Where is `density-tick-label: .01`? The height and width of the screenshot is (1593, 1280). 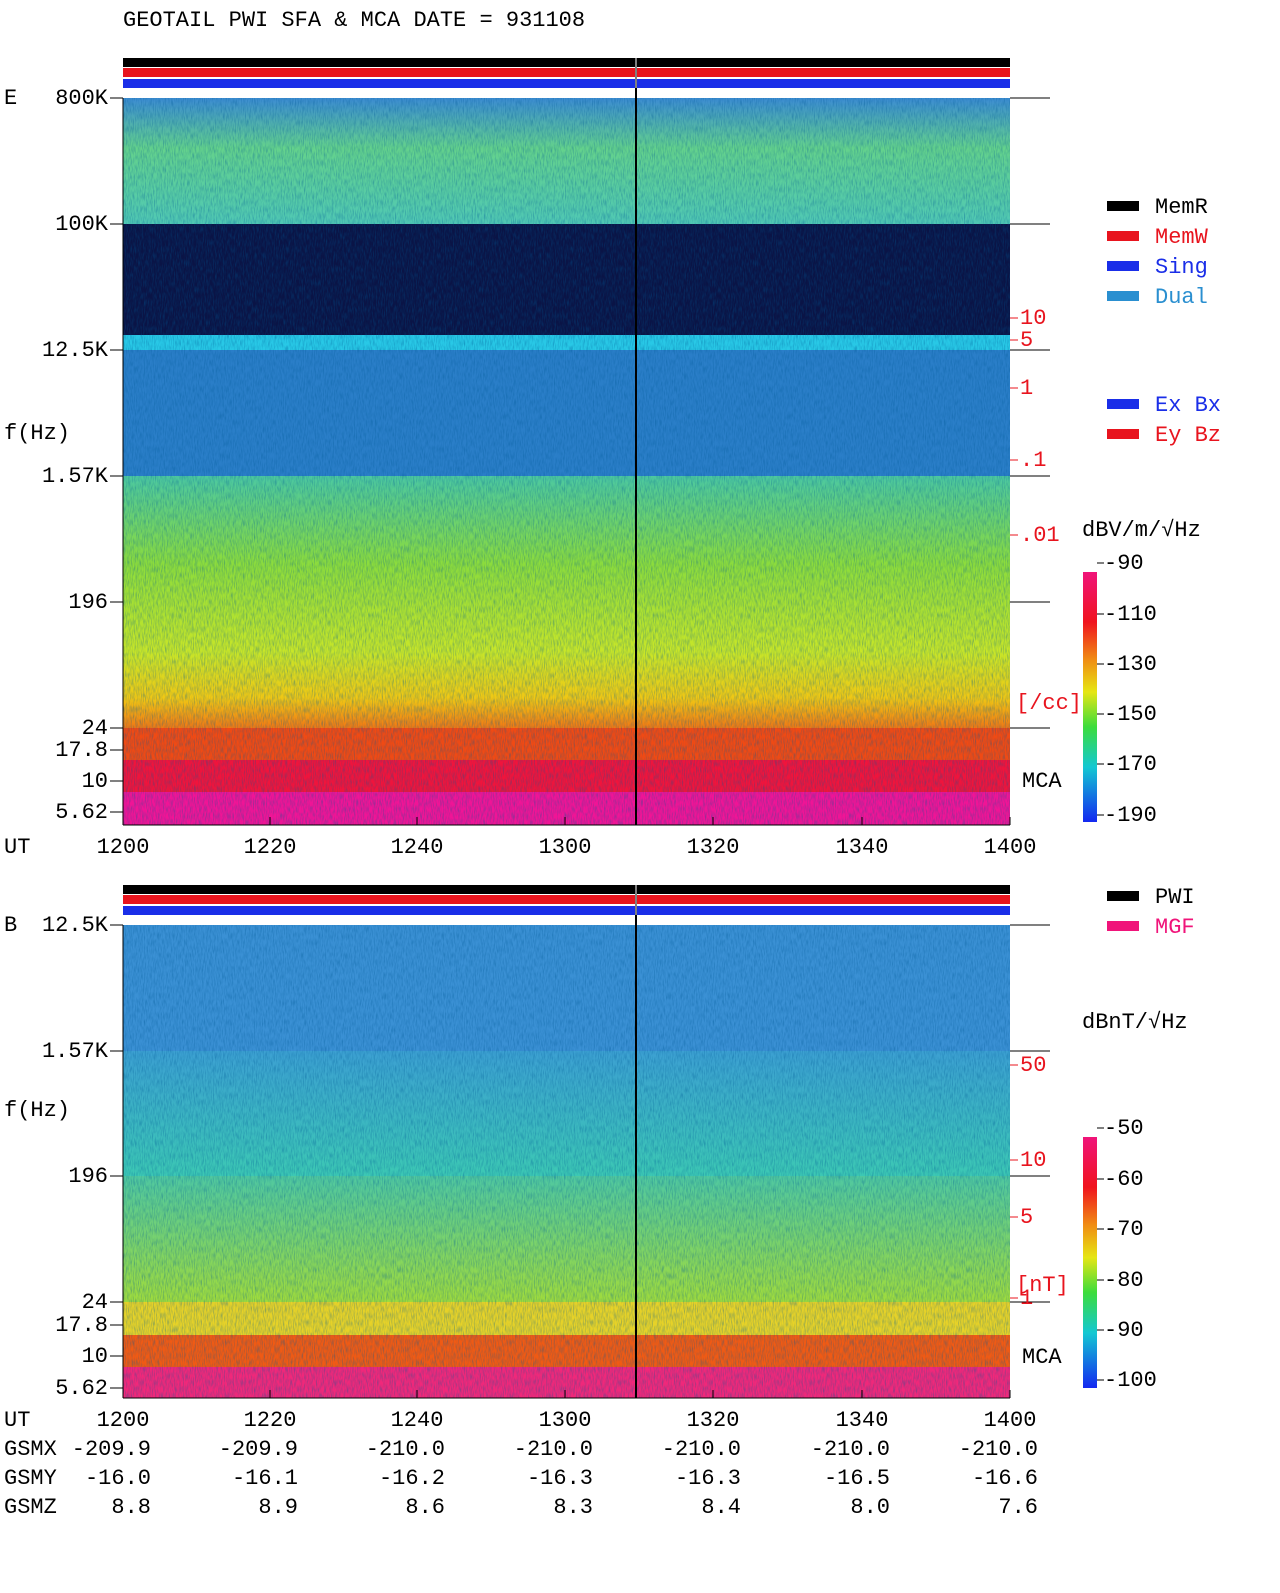 density-tick-label: .01 is located at coordinates (1040, 535).